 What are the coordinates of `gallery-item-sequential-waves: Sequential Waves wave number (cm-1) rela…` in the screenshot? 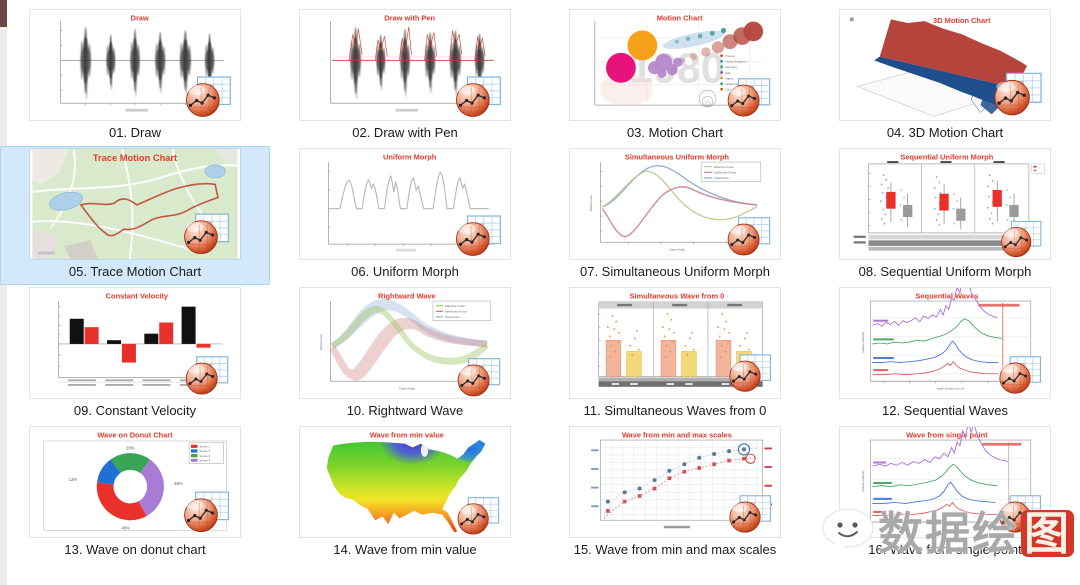 It's located at (945, 354).